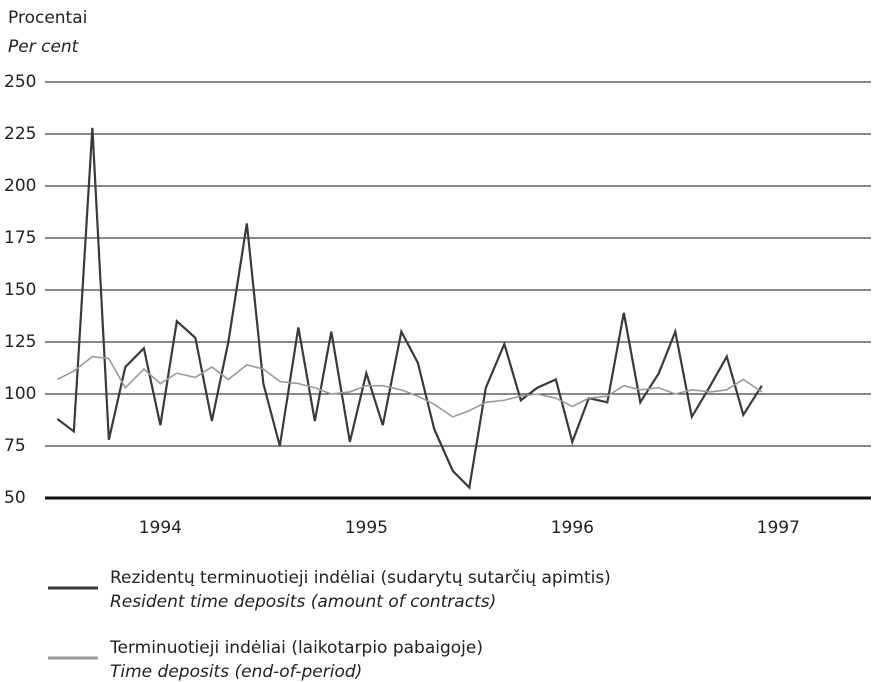  I want to click on y-tick-label: 225, so click(20, 134).